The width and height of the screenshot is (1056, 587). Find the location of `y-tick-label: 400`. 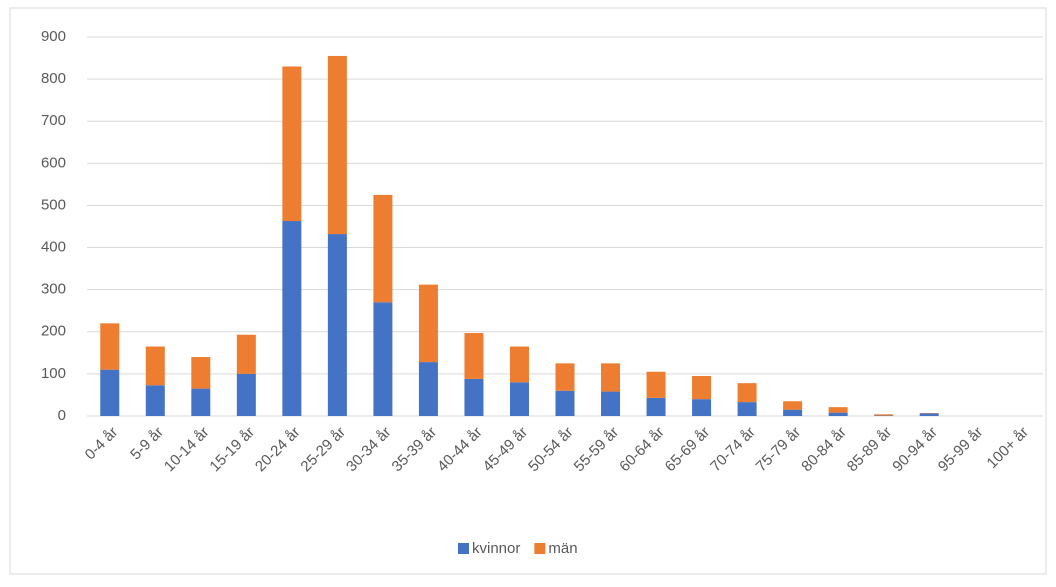

y-tick-label: 400 is located at coordinates (53, 247).